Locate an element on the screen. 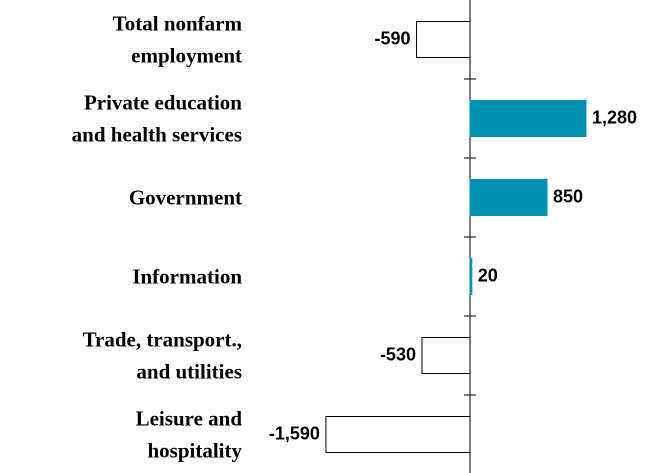 The image size is (665, 473). category-label: Private education and health services is located at coordinates (157, 119).